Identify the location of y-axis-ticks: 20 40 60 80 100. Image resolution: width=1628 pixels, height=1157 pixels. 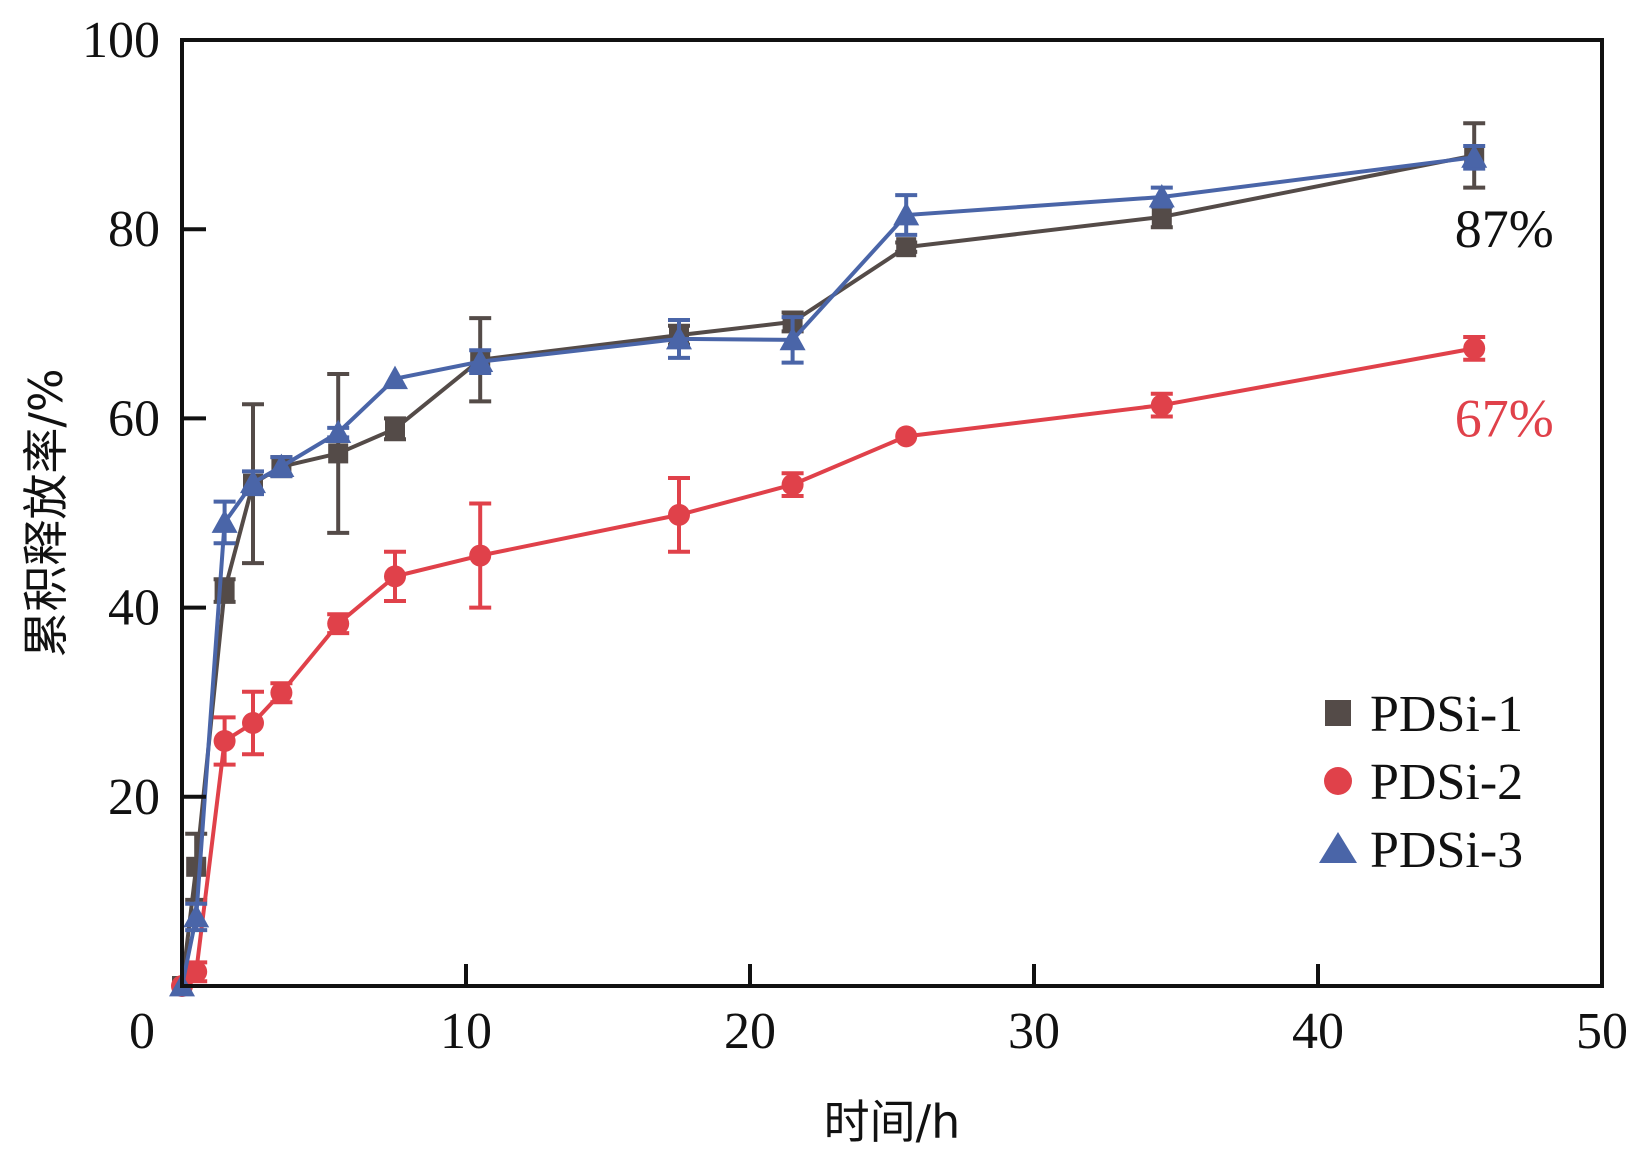
(144, 419).